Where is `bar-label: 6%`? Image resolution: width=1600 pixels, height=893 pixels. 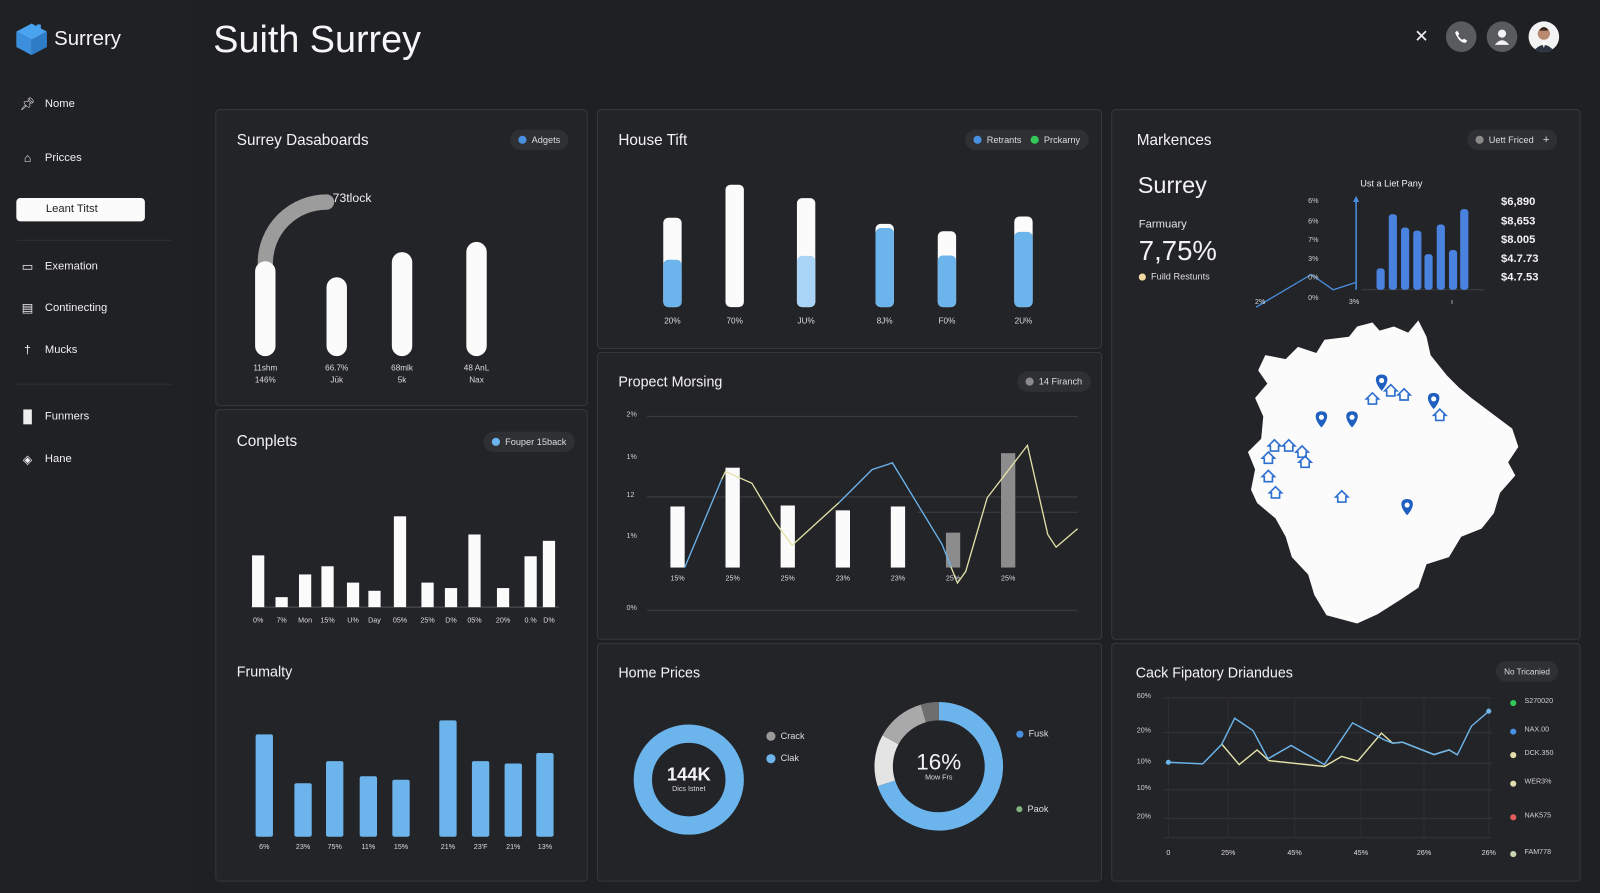
bar-label: 6% is located at coordinates (264, 847).